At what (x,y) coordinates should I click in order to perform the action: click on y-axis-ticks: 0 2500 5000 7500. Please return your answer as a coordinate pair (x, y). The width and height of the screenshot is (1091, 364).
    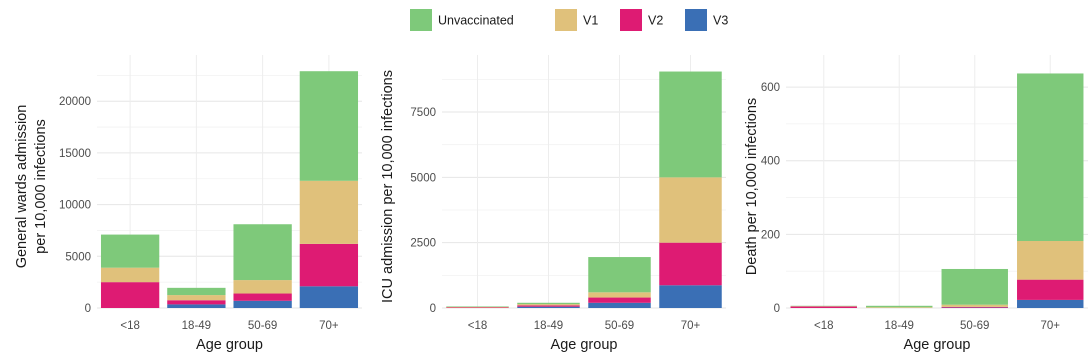
    Looking at the image, I should click on (423, 211).